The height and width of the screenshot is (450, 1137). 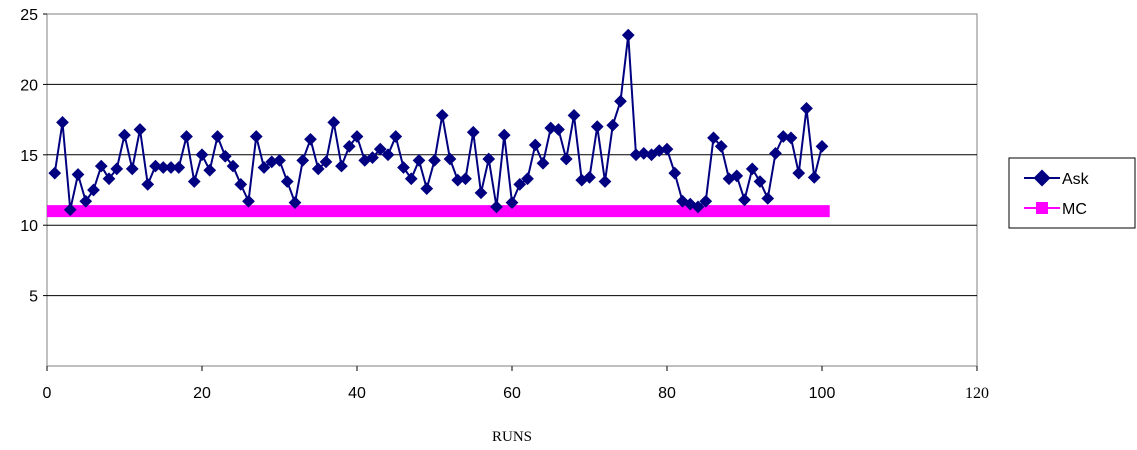 I want to click on legend-box, so click(x=1072, y=193).